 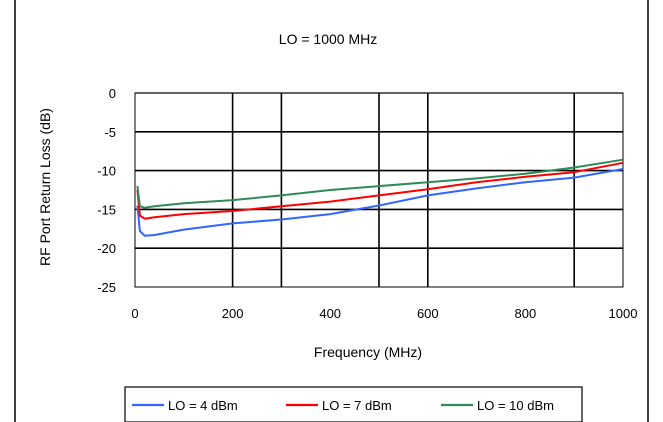 I want to click on x-tick-label: 800, so click(x=526, y=313).